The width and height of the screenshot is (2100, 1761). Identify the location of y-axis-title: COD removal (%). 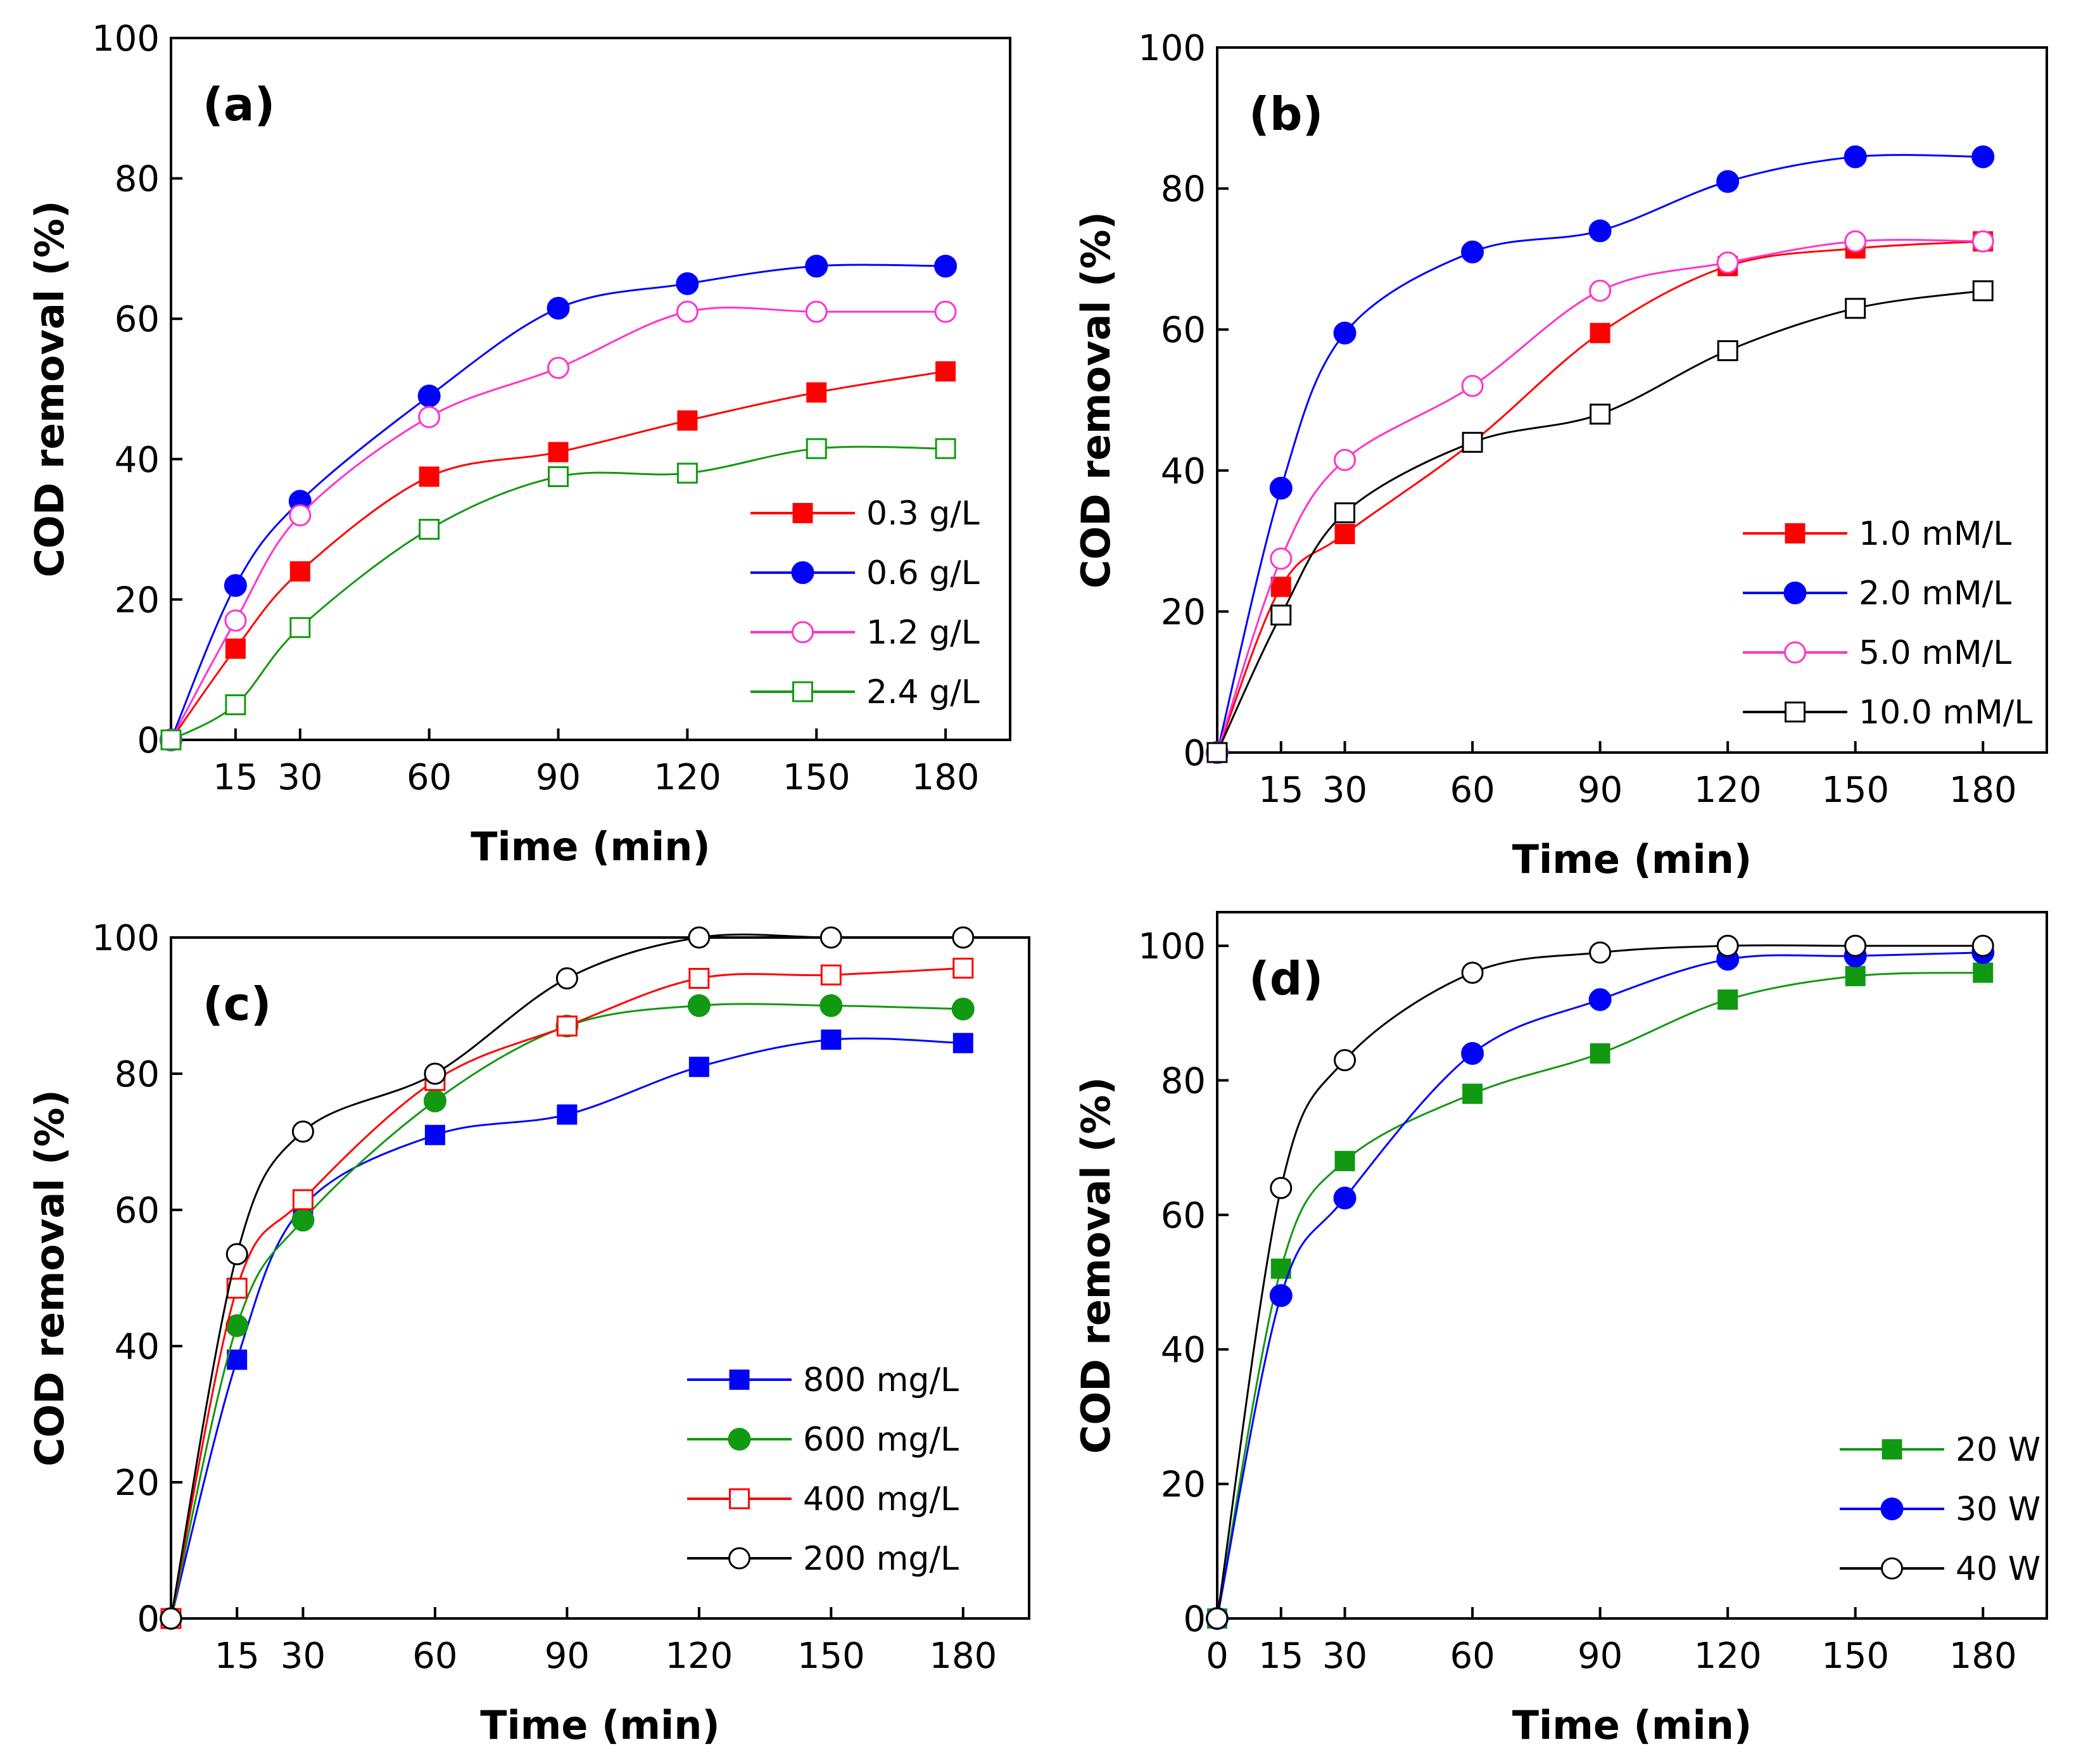
(50, 1278).